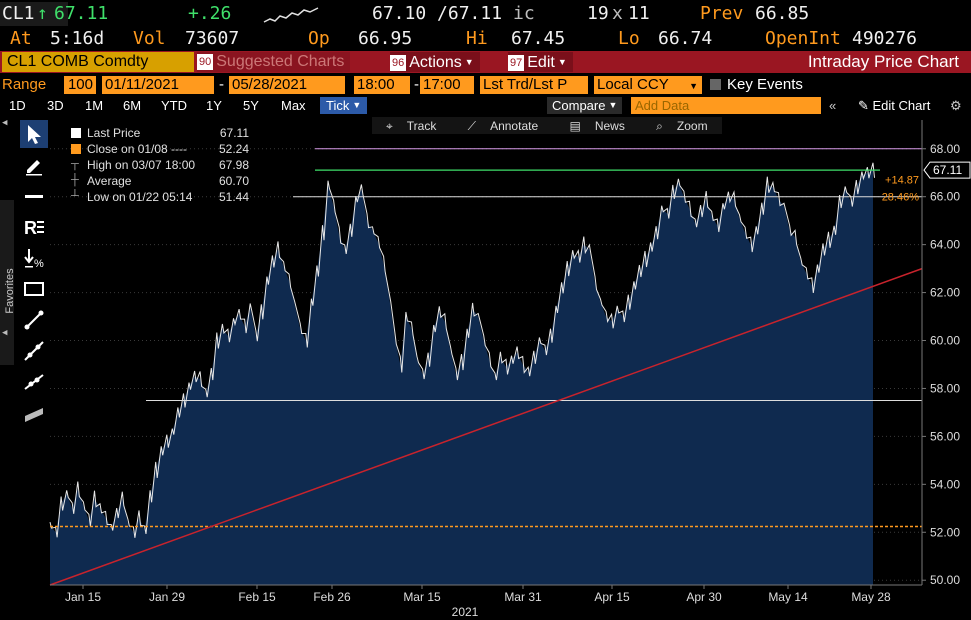 The height and width of the screenshot is (620, 971). What do you see at coordinates (287, 85) in the screenshot?
I see `end-date-input: 05/28/2021` at bounding box center [287, 85].